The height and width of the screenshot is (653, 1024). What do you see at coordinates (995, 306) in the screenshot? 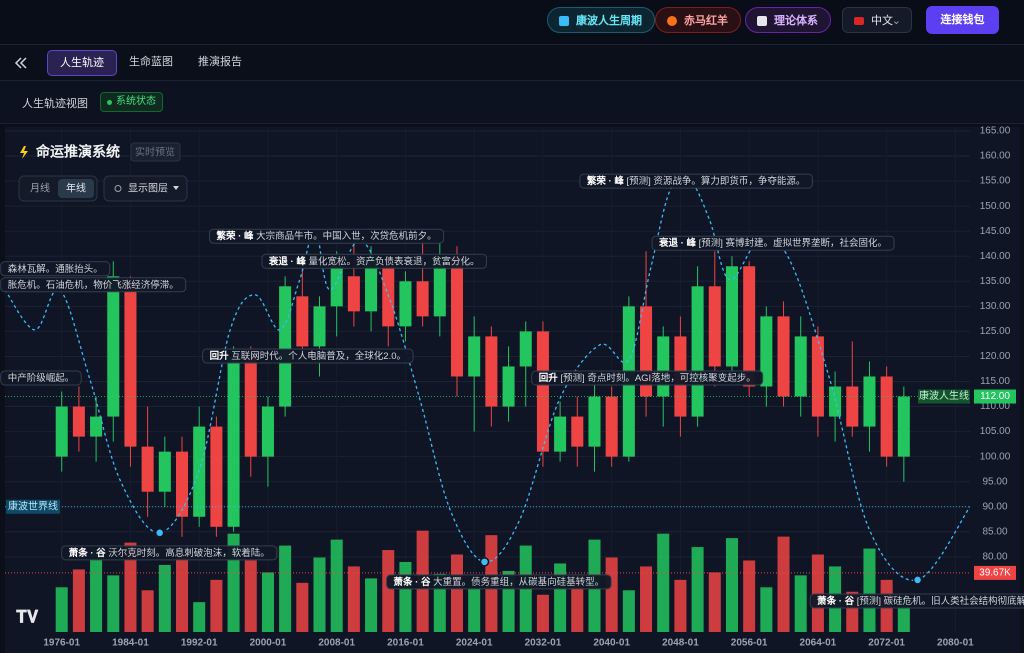
I see `y-tick-label: 130.00` at bounding box center [995, 306].